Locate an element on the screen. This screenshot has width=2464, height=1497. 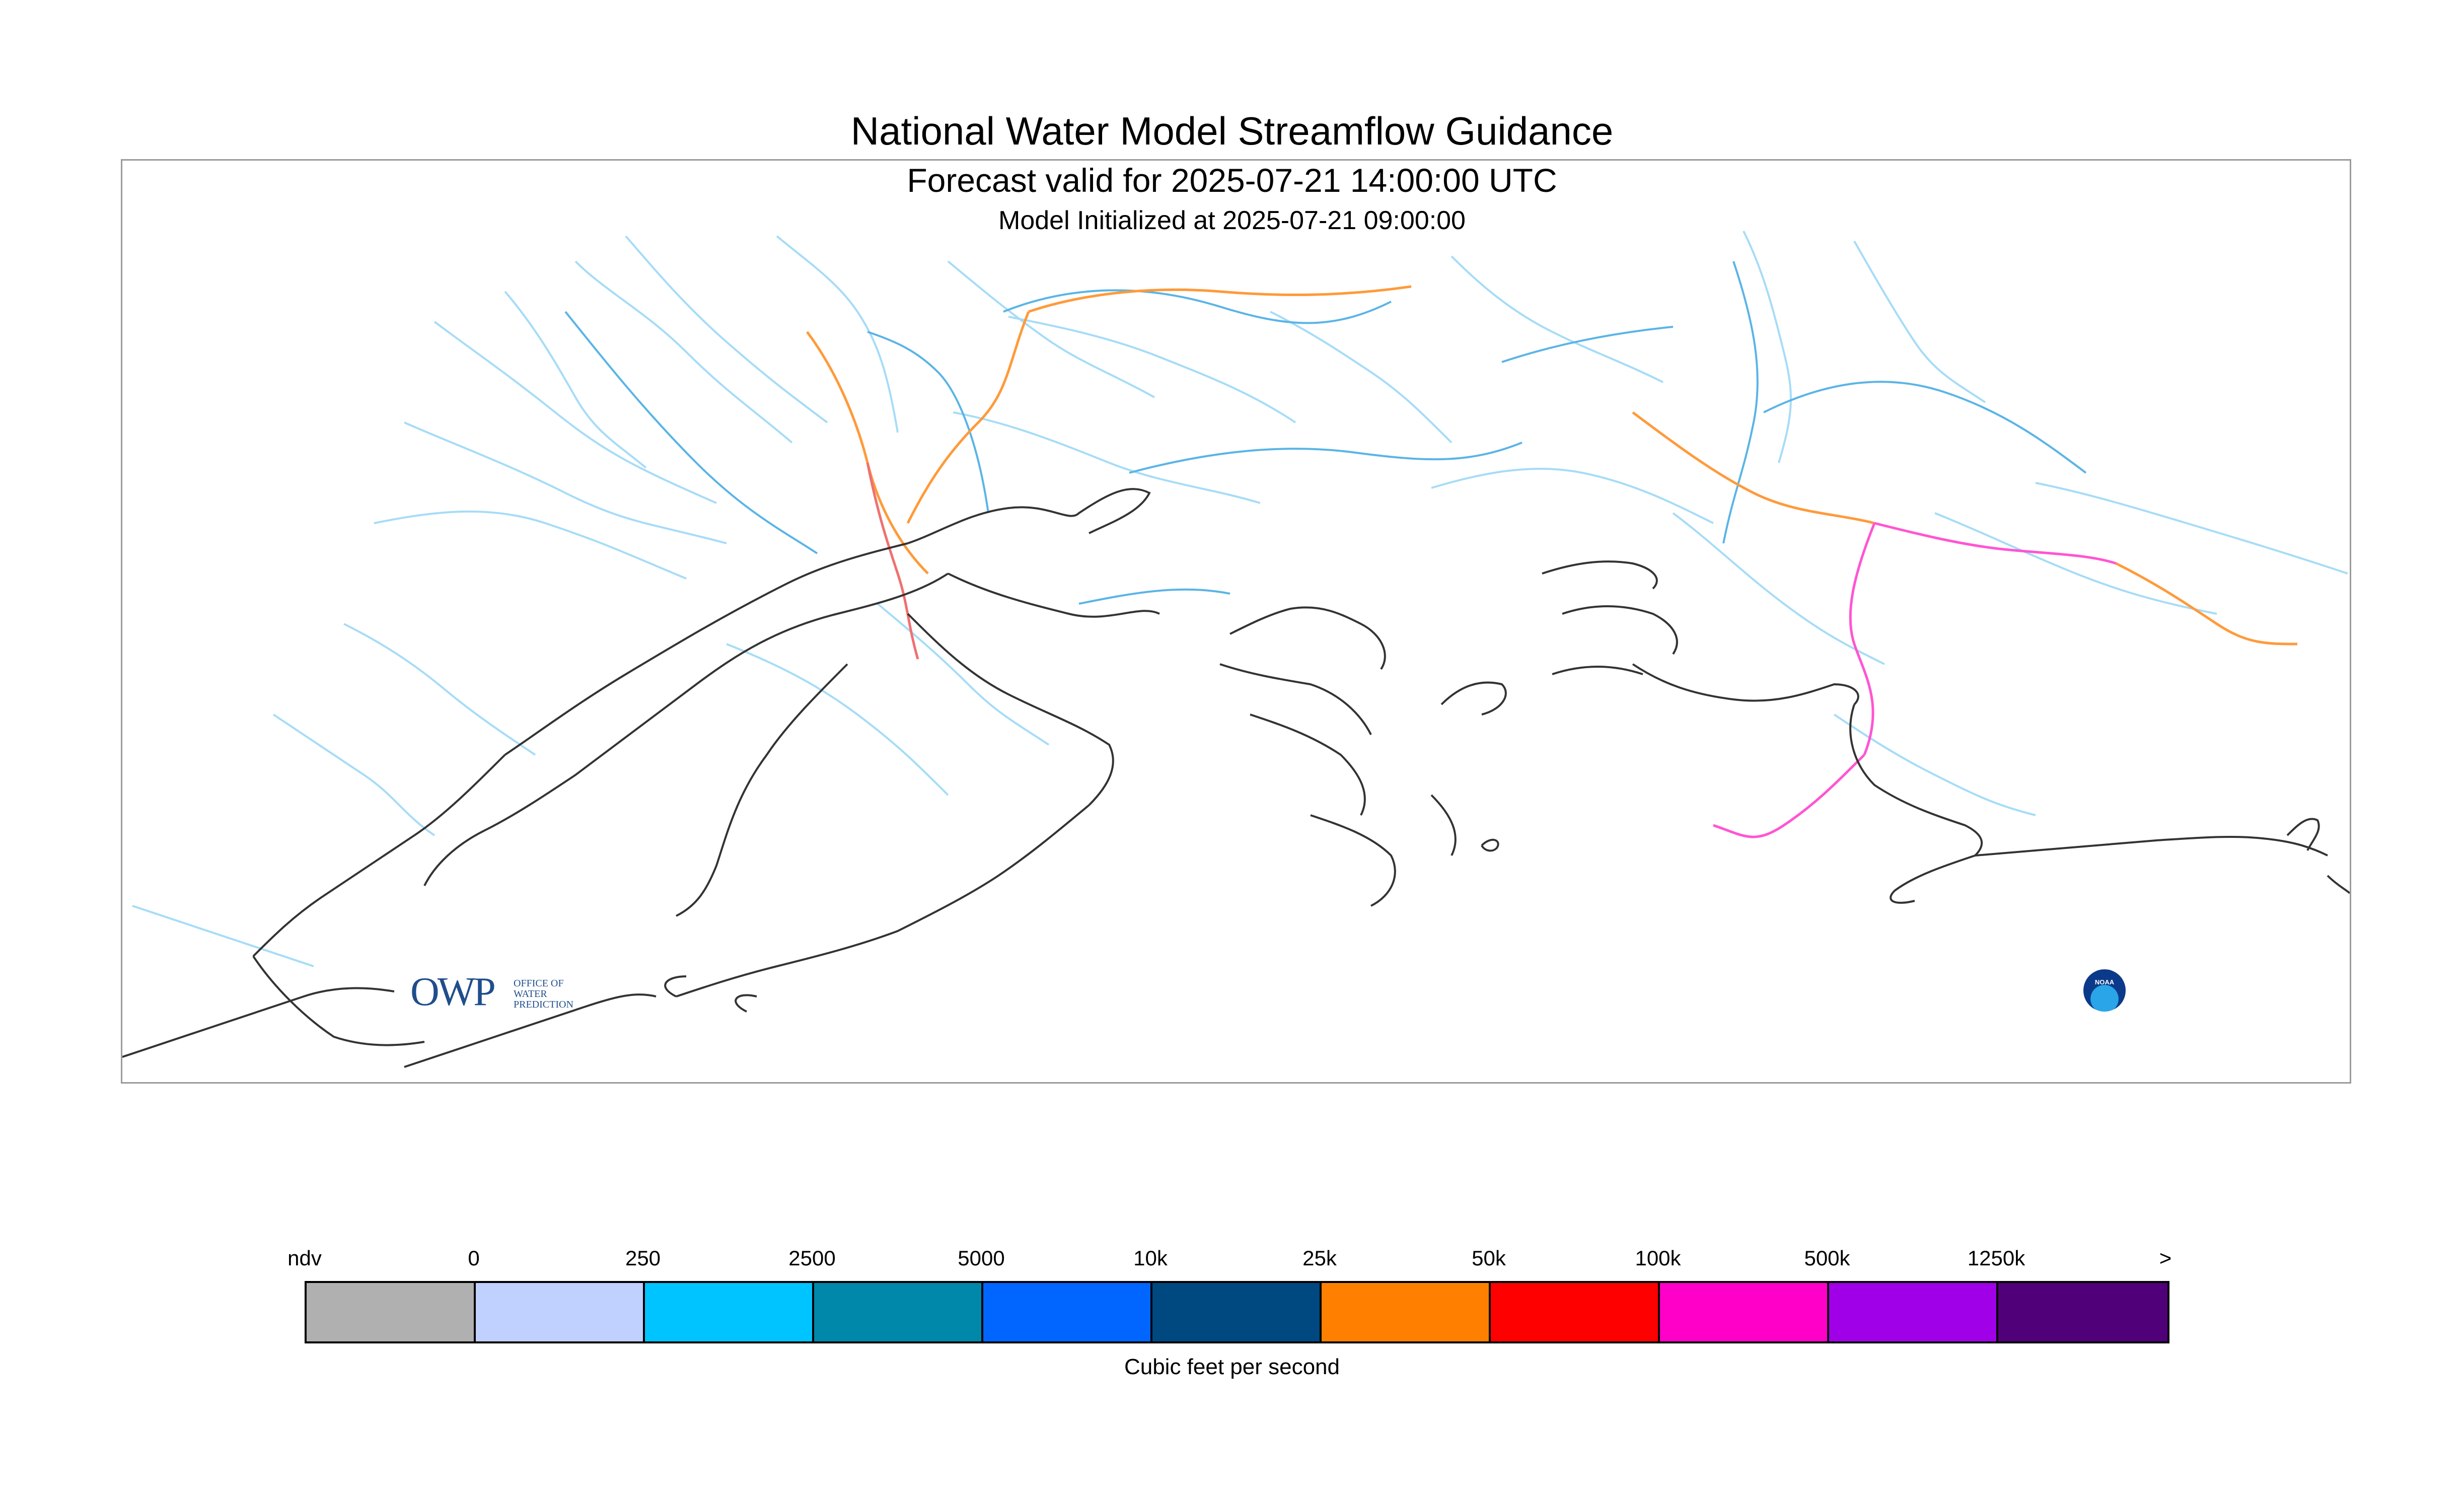
color-legend-bar is located at coordinates (1237, 1312).